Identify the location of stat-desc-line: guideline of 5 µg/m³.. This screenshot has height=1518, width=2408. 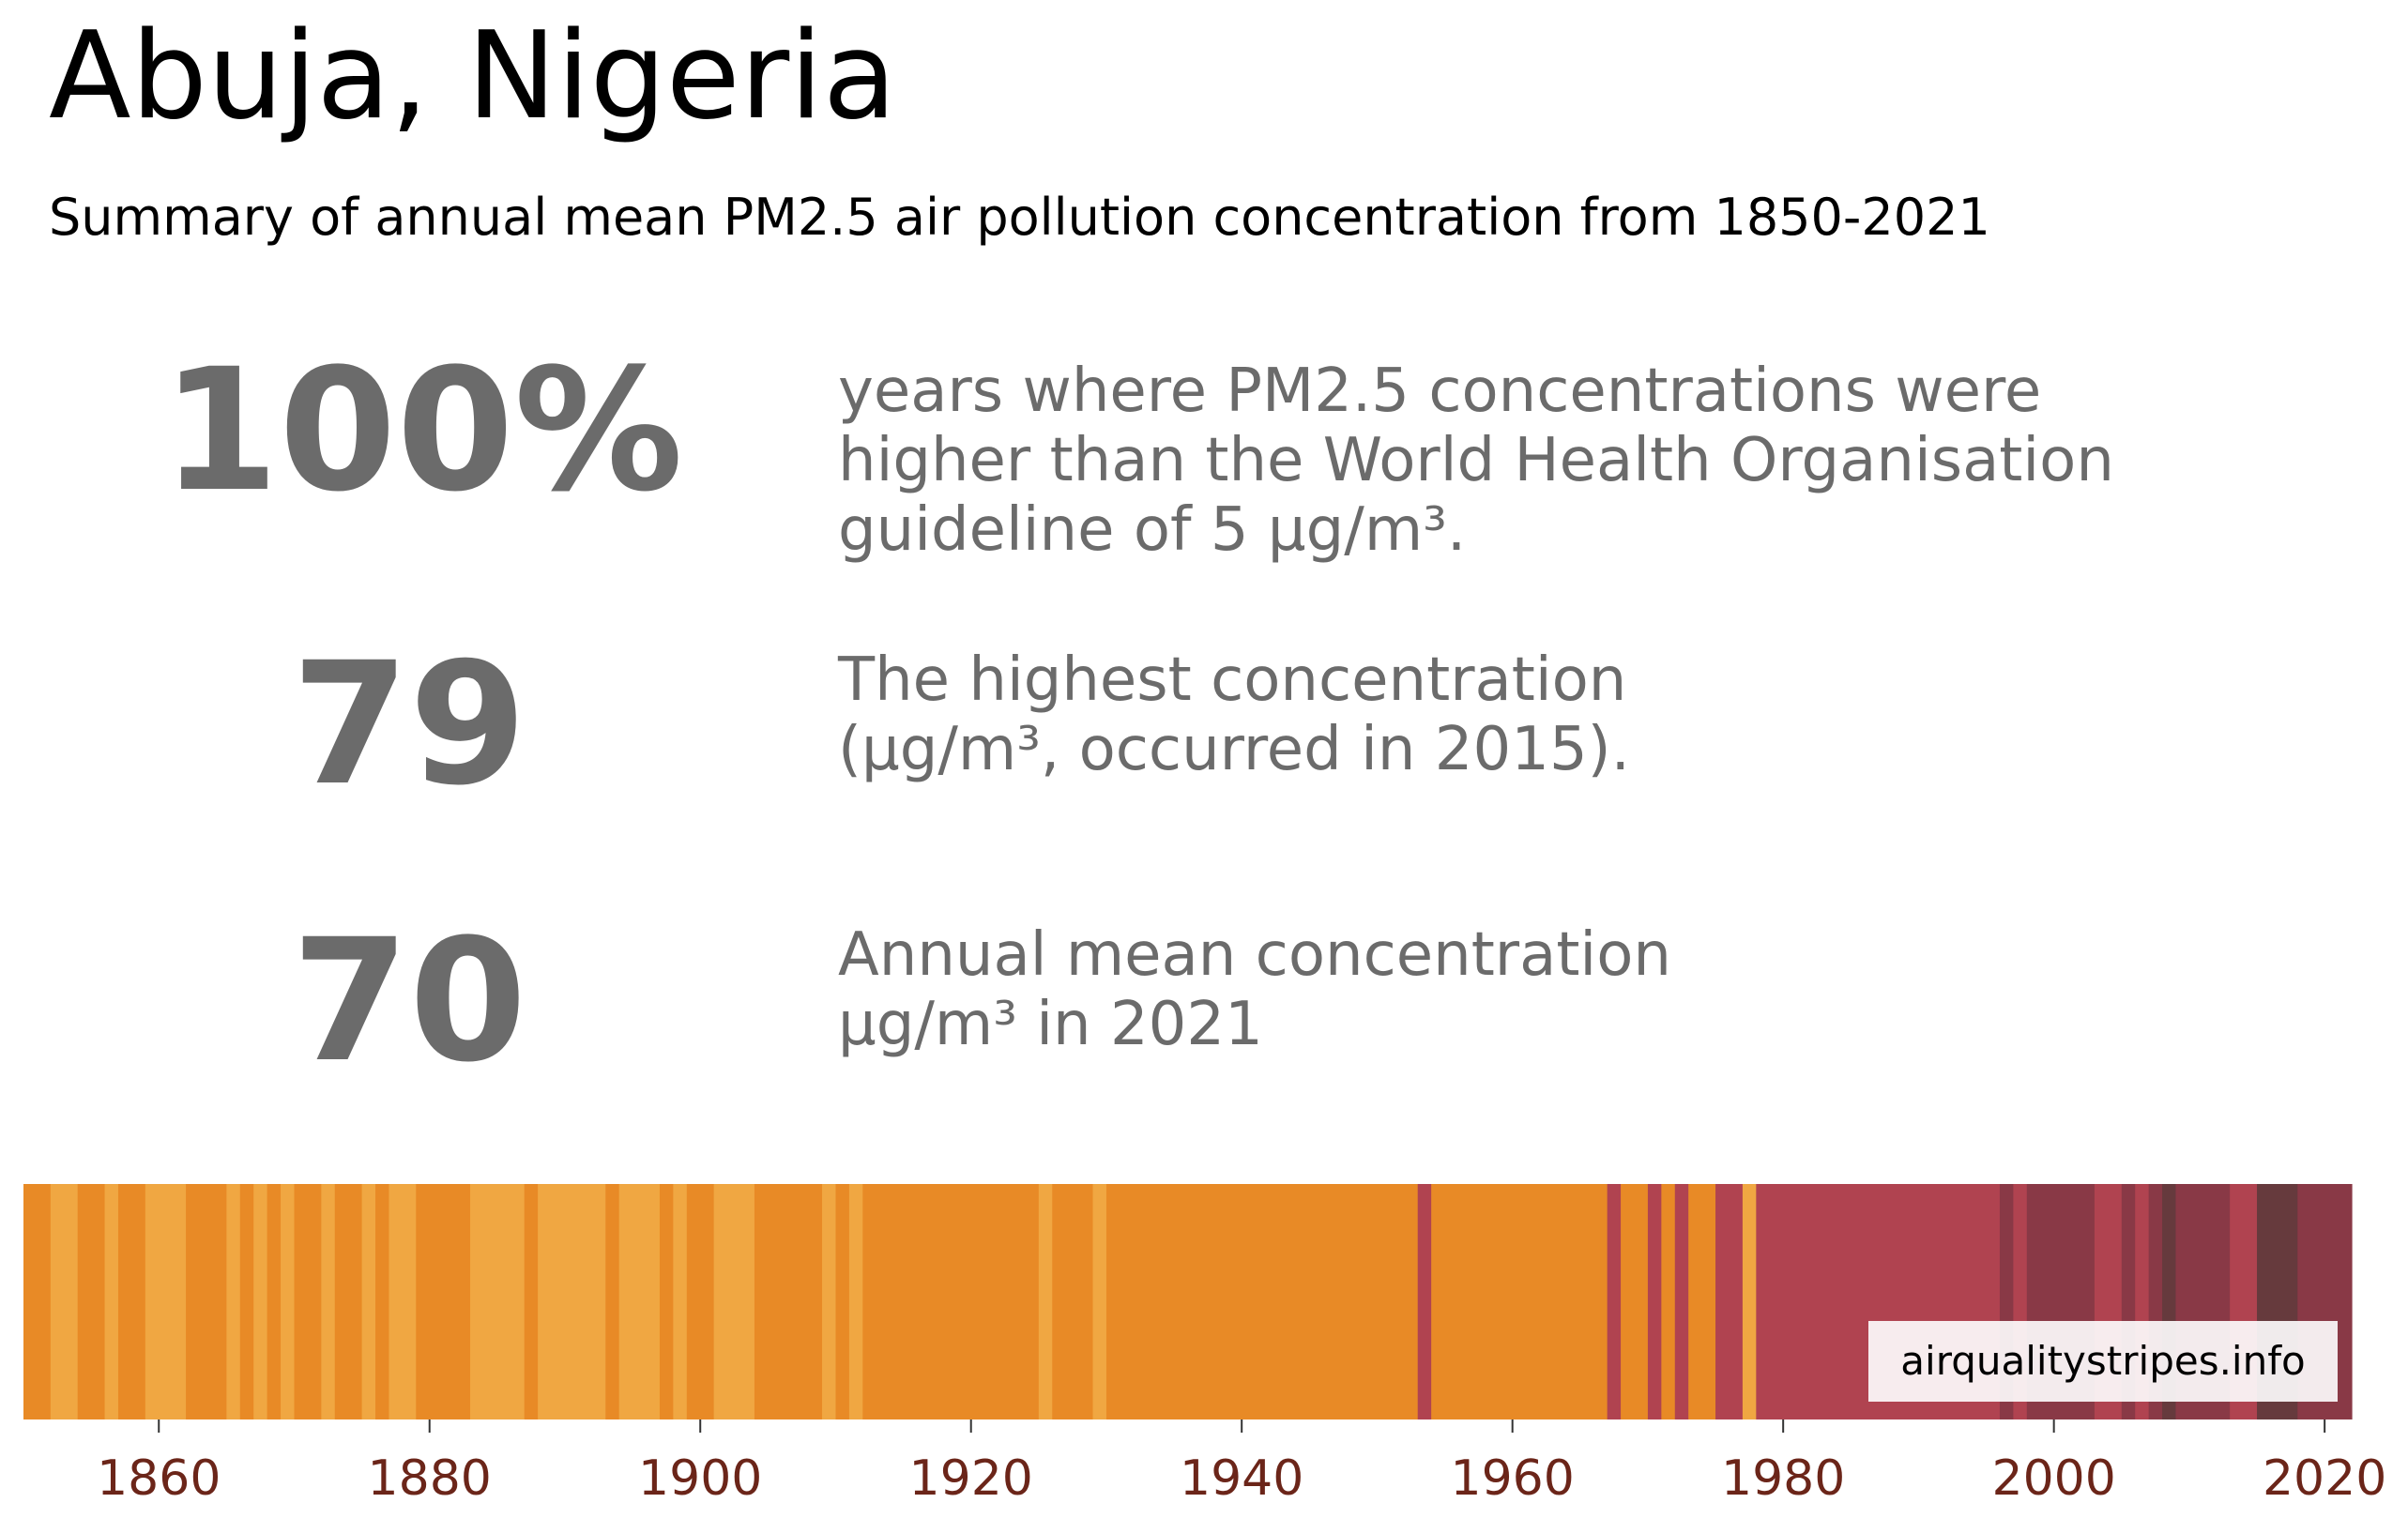
(1152, 530).